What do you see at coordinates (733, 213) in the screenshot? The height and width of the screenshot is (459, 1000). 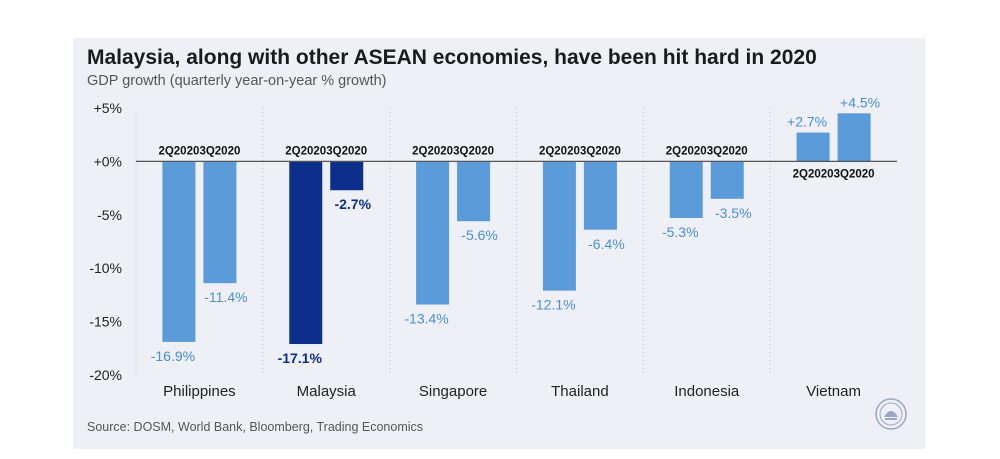 I see `data-label: -3.5%` at bounding box center [733, 213].